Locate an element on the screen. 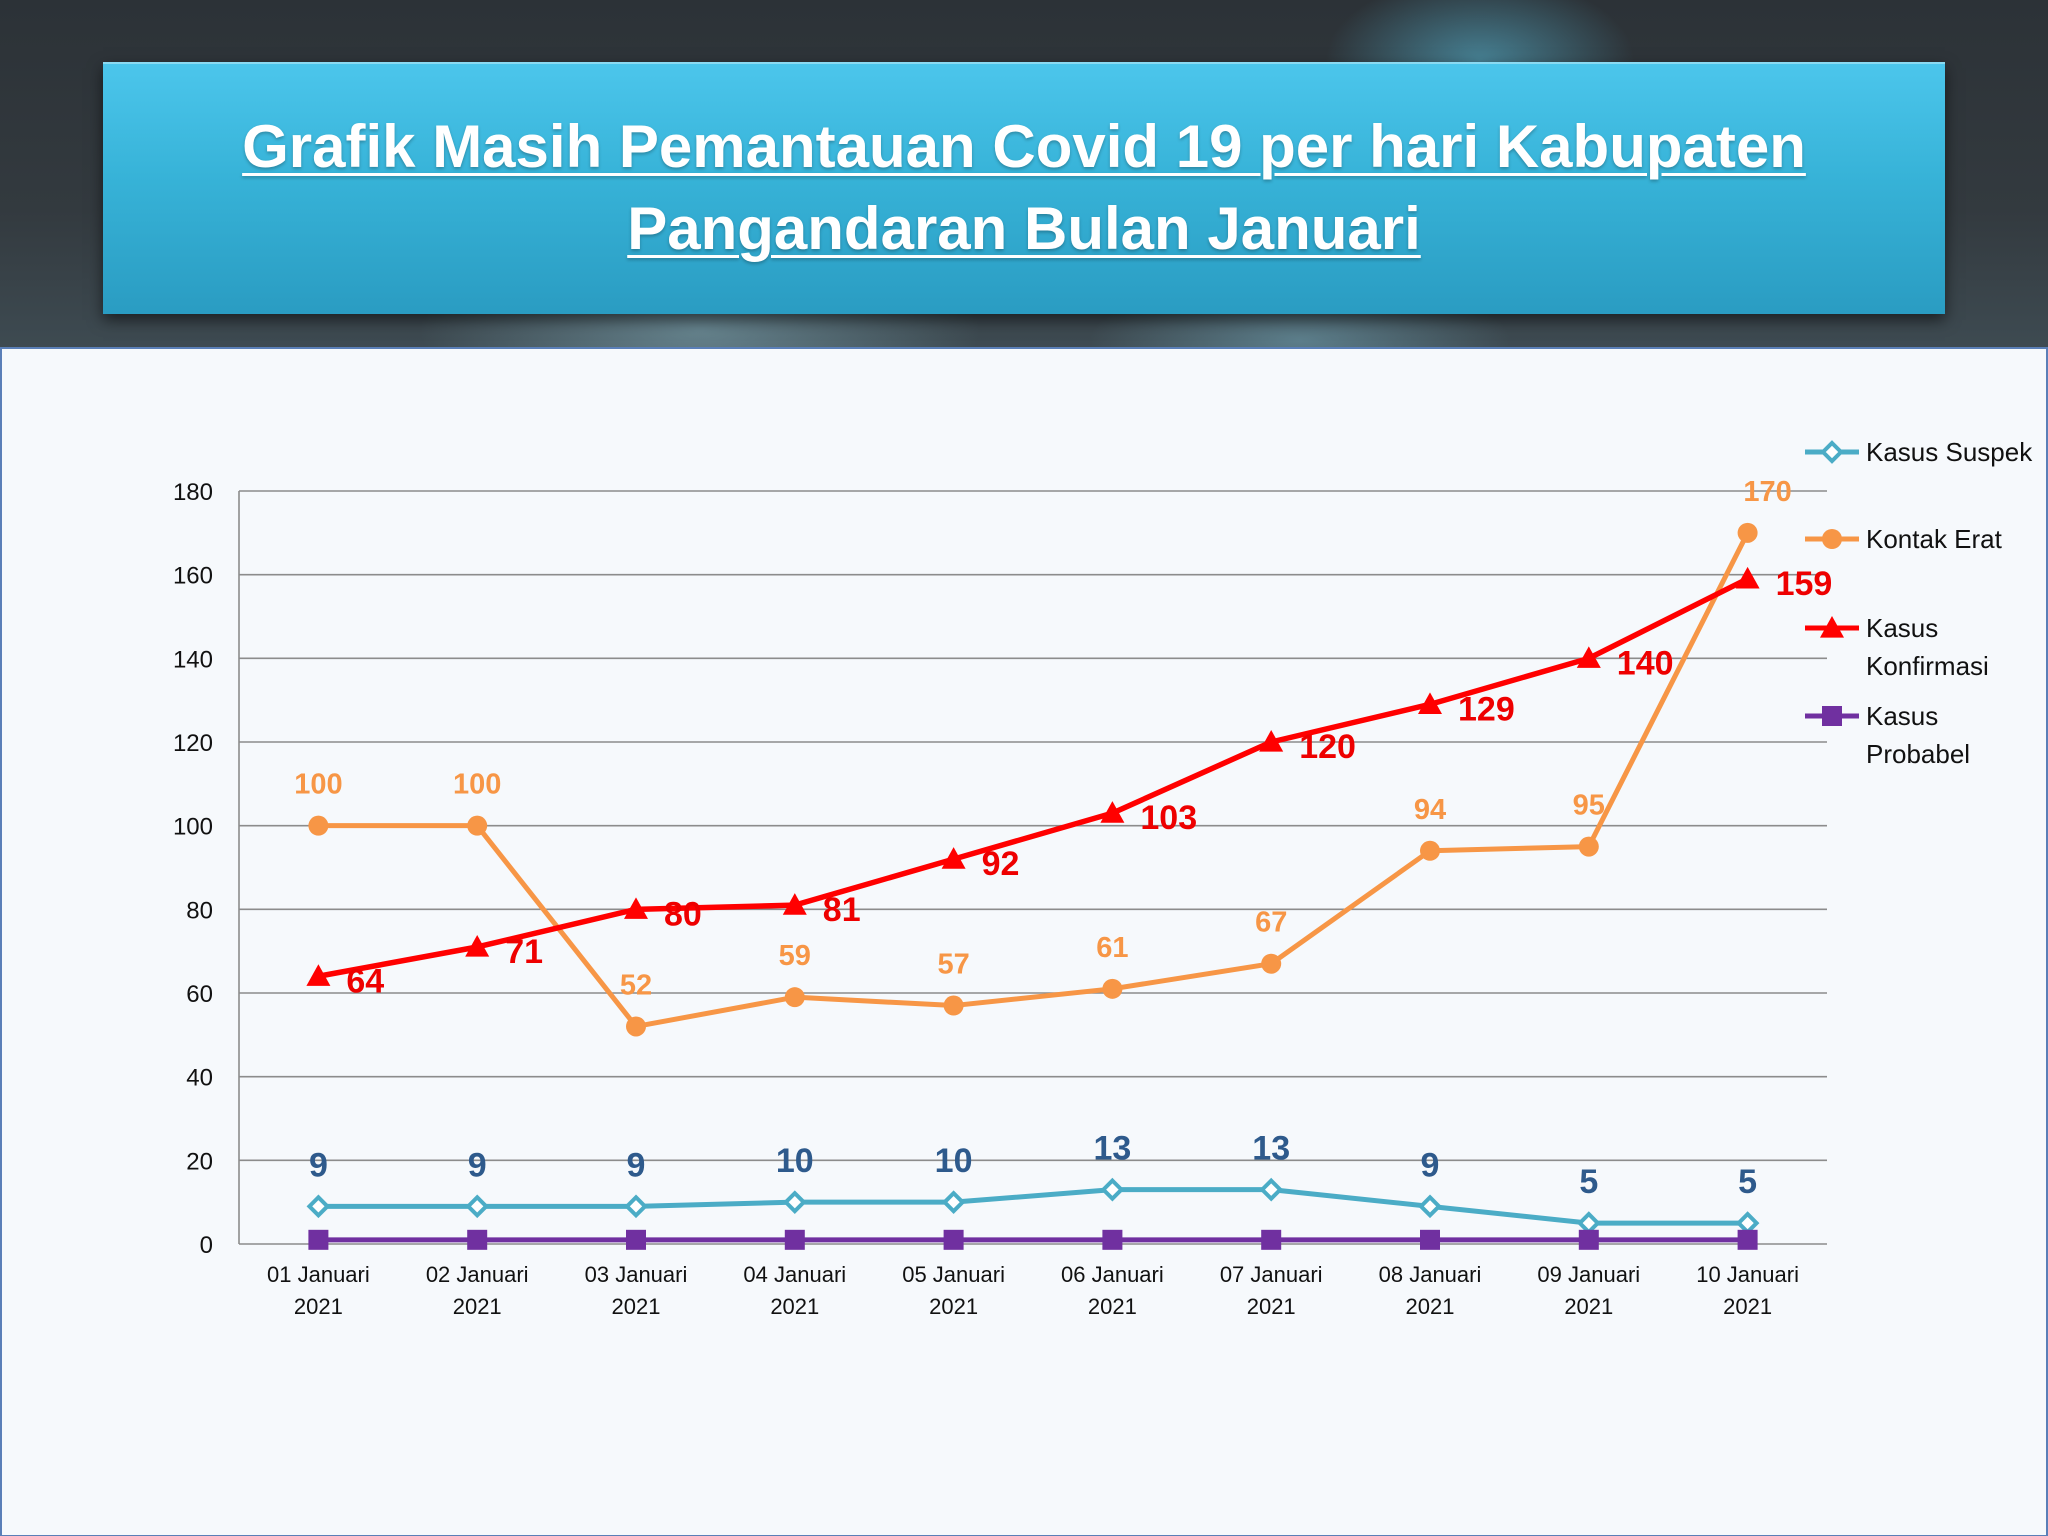 This screenshot has height=1536, width=2048. y-tick-label: 80 is located at coordinates (199, 910).